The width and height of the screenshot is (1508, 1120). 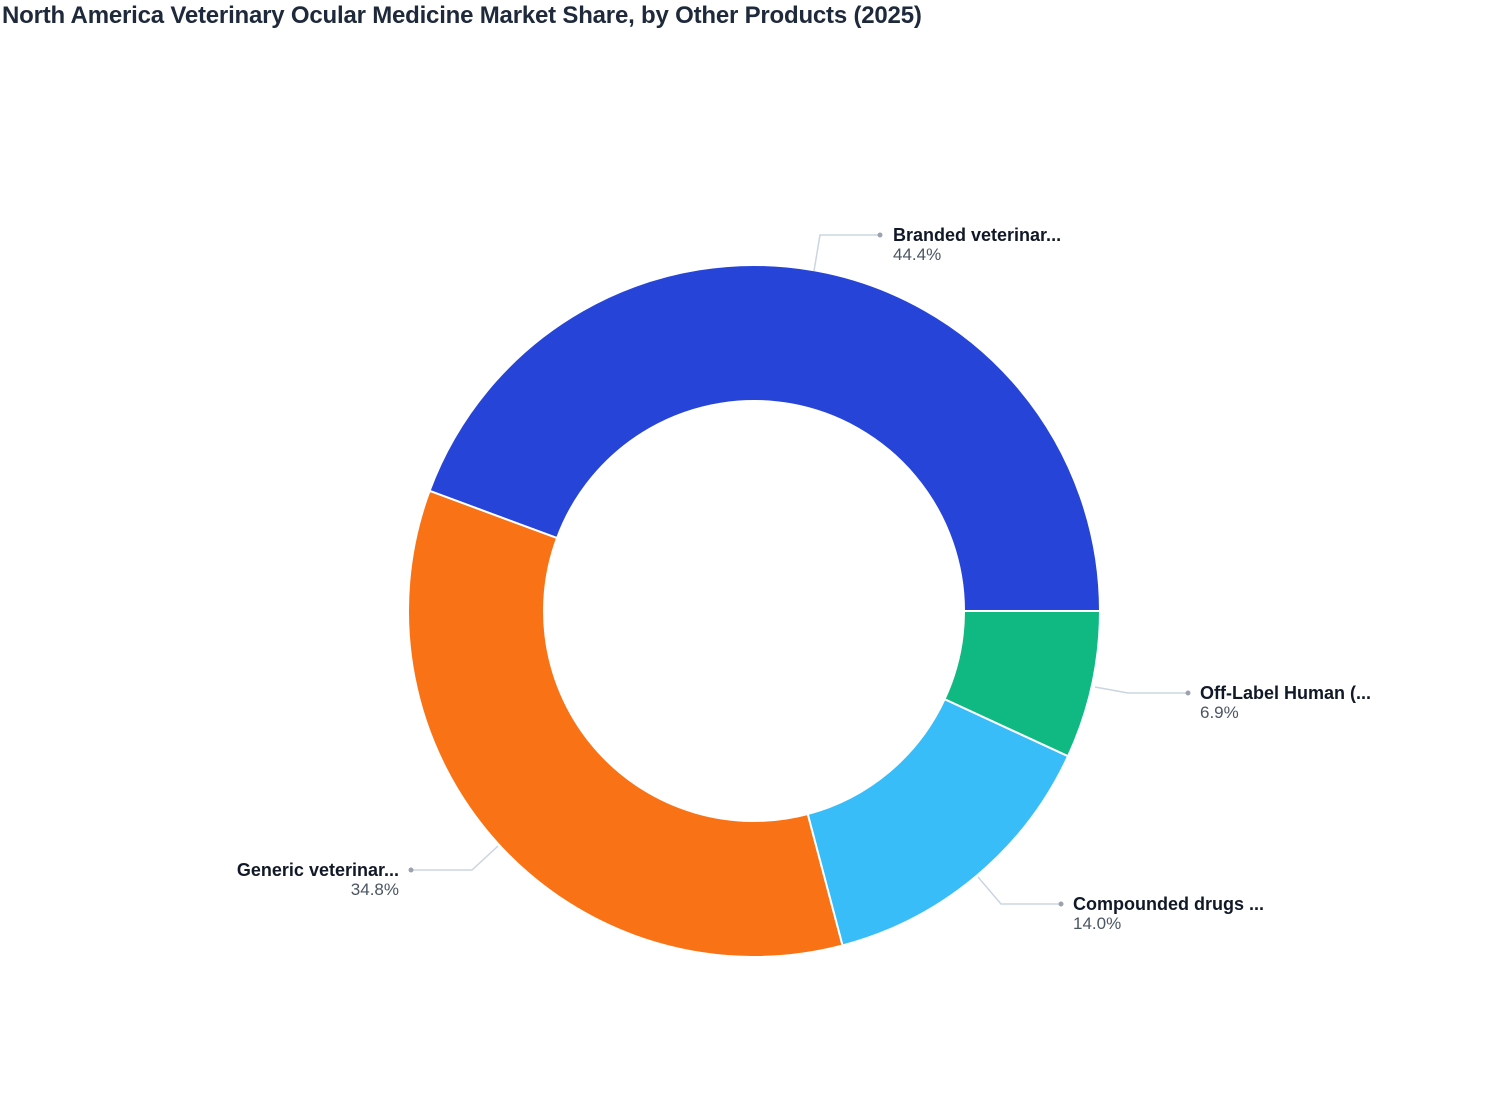 What do you see at coordinates (846, 253) in the screenshot?
I see `leader-line-branded` at bounding box center [846, 253].